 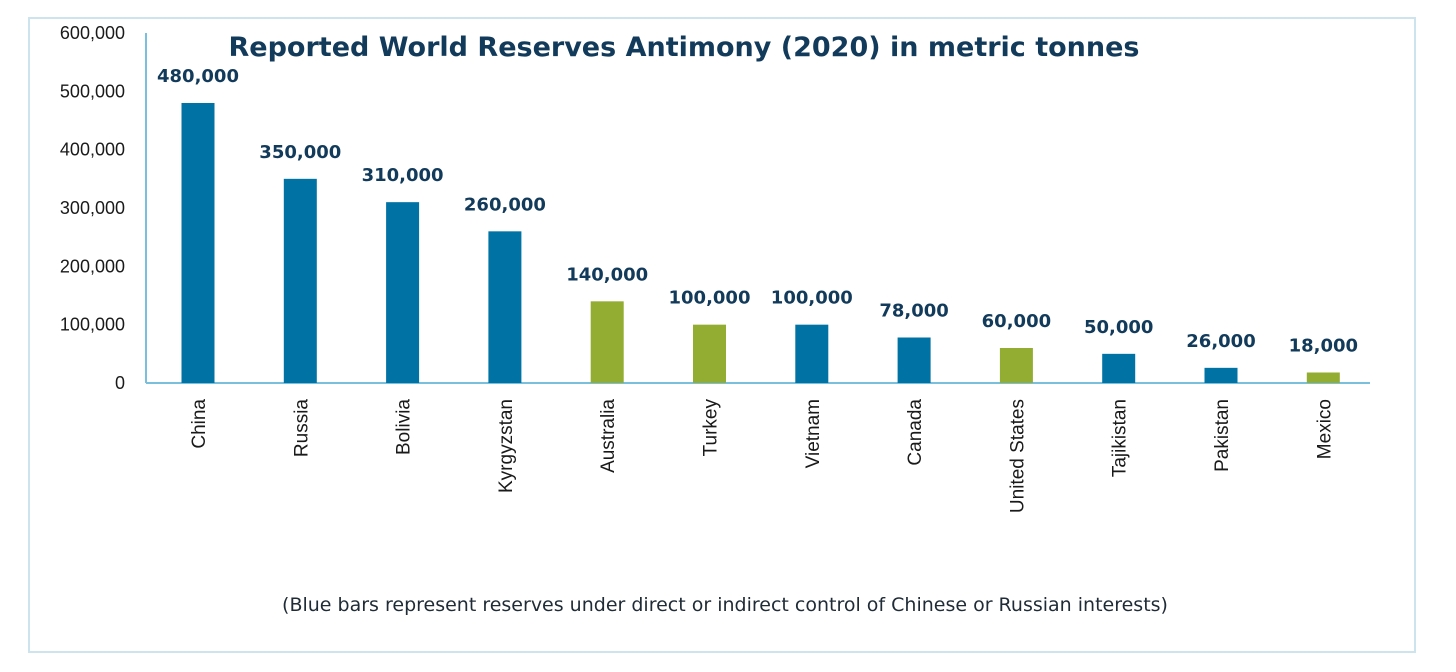 What do you see at coordinates (506, 446) in the screenshot?
I see `category-label: Kyrgyzstan` at bounding box center [506, 446].